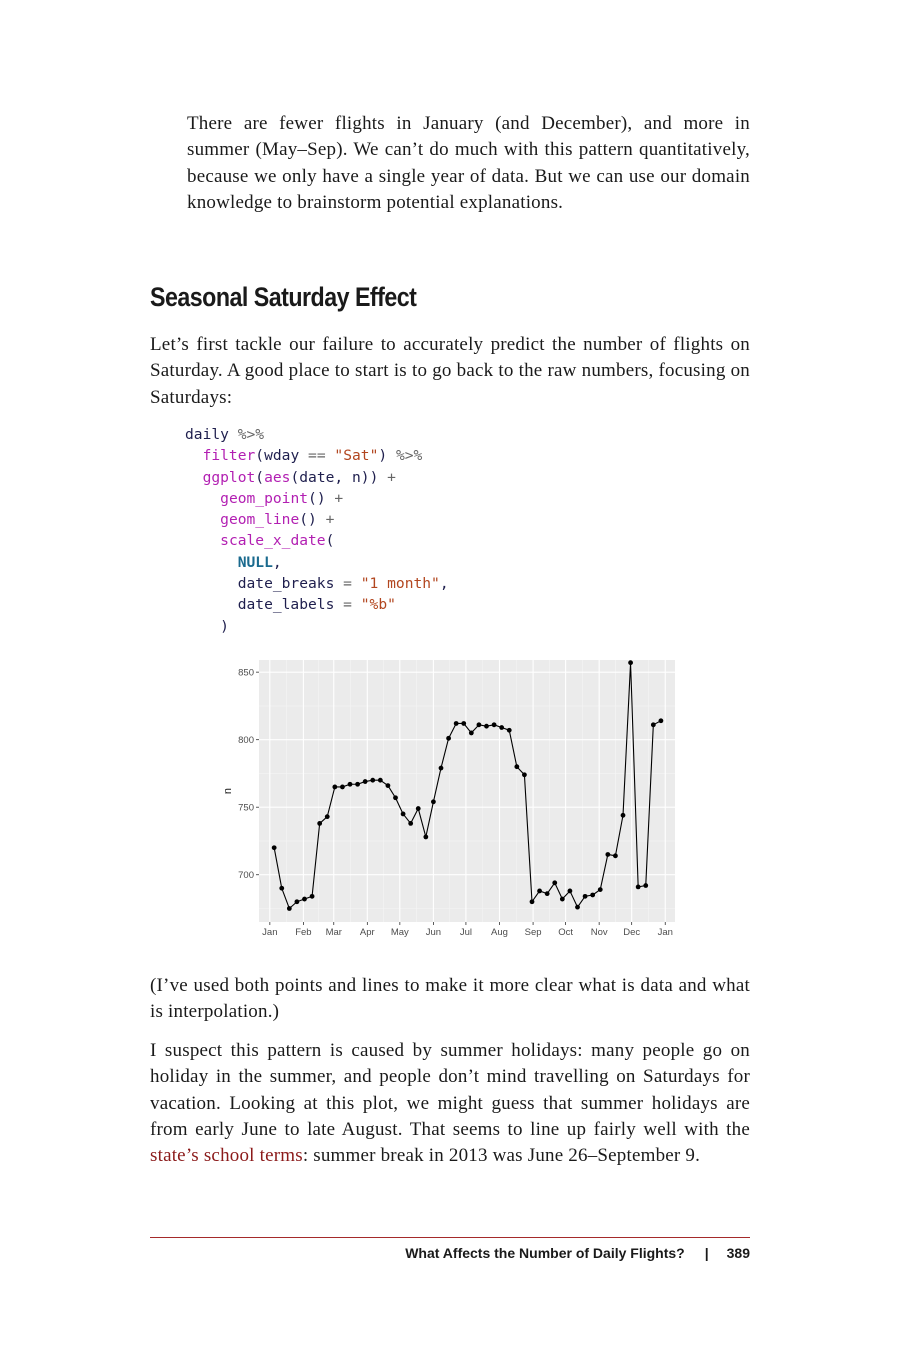 The image size is (900, 1350). I want to click on x-tick-label: Sep, so click(533, 932).